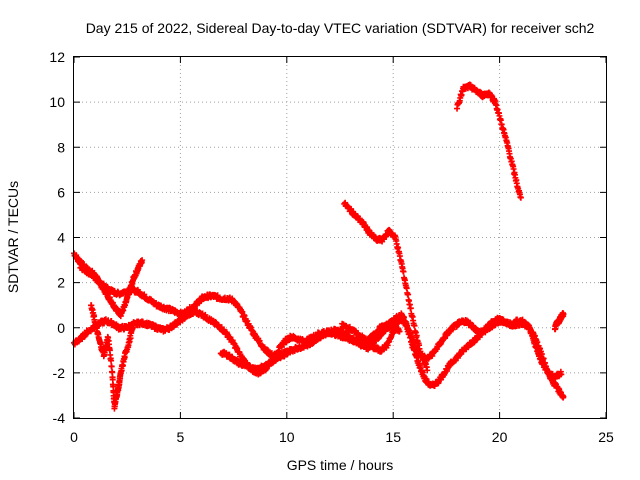  Describe the element at coordinates (59, 418) in the screenshot. I see `y-tick-label: -4` at that location.